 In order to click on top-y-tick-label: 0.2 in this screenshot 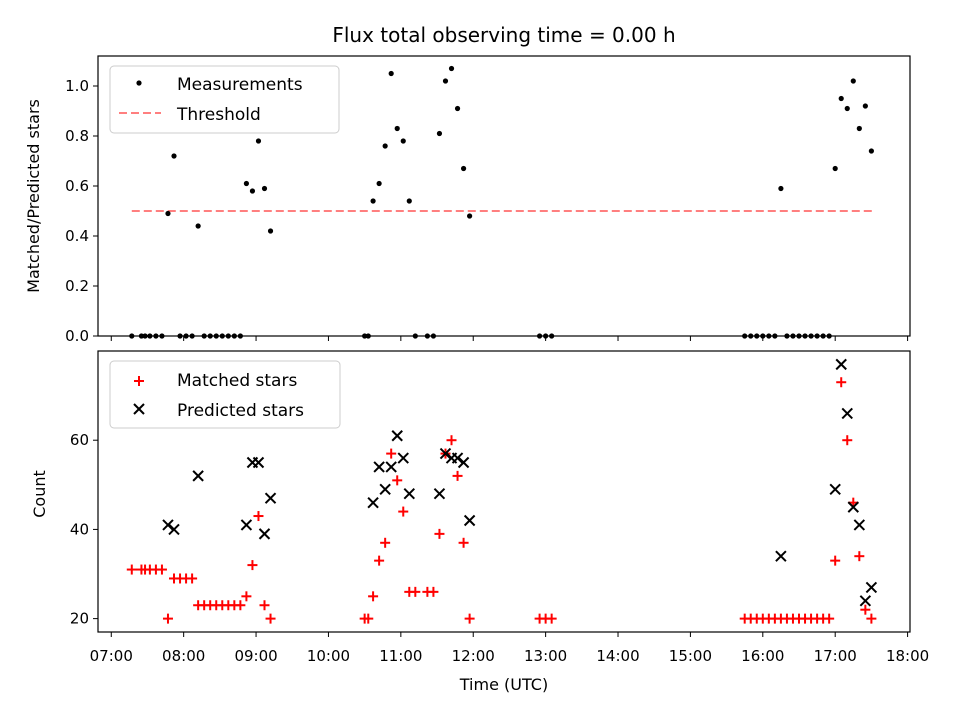, I will do `click(77, 286)`.